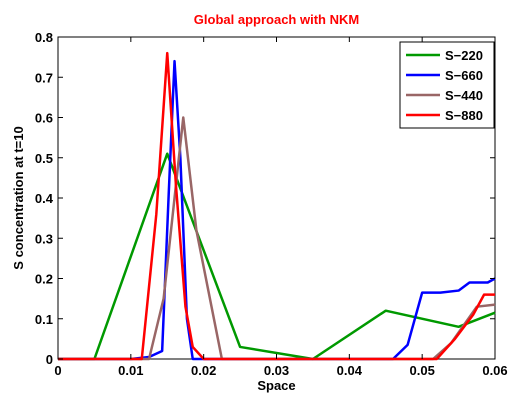  What do you see at coordinates (464, 75) in the screenshot?
I see `legend-label: S−660` at bounding box center [464, 75].